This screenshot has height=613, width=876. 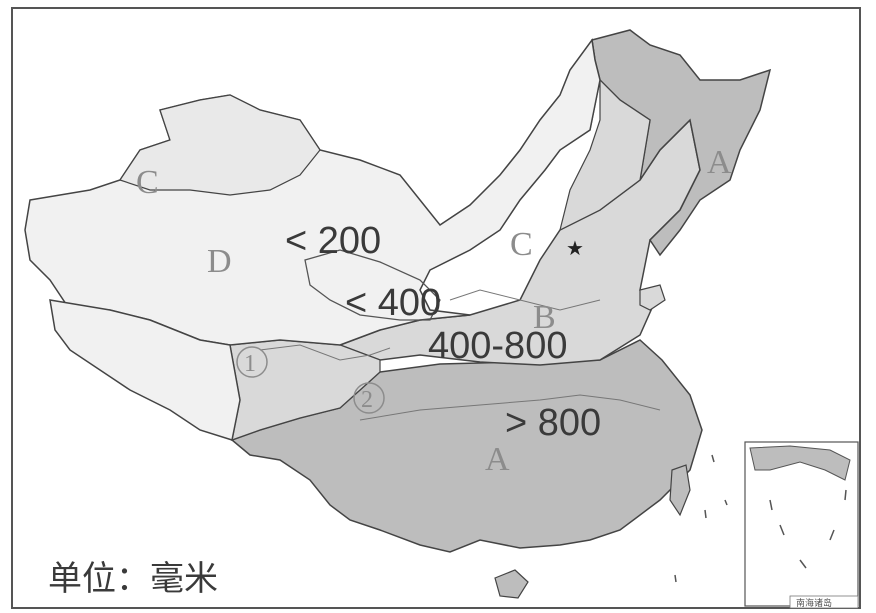 I want to click on zone-label-b: B, so click(x=544, y=317).